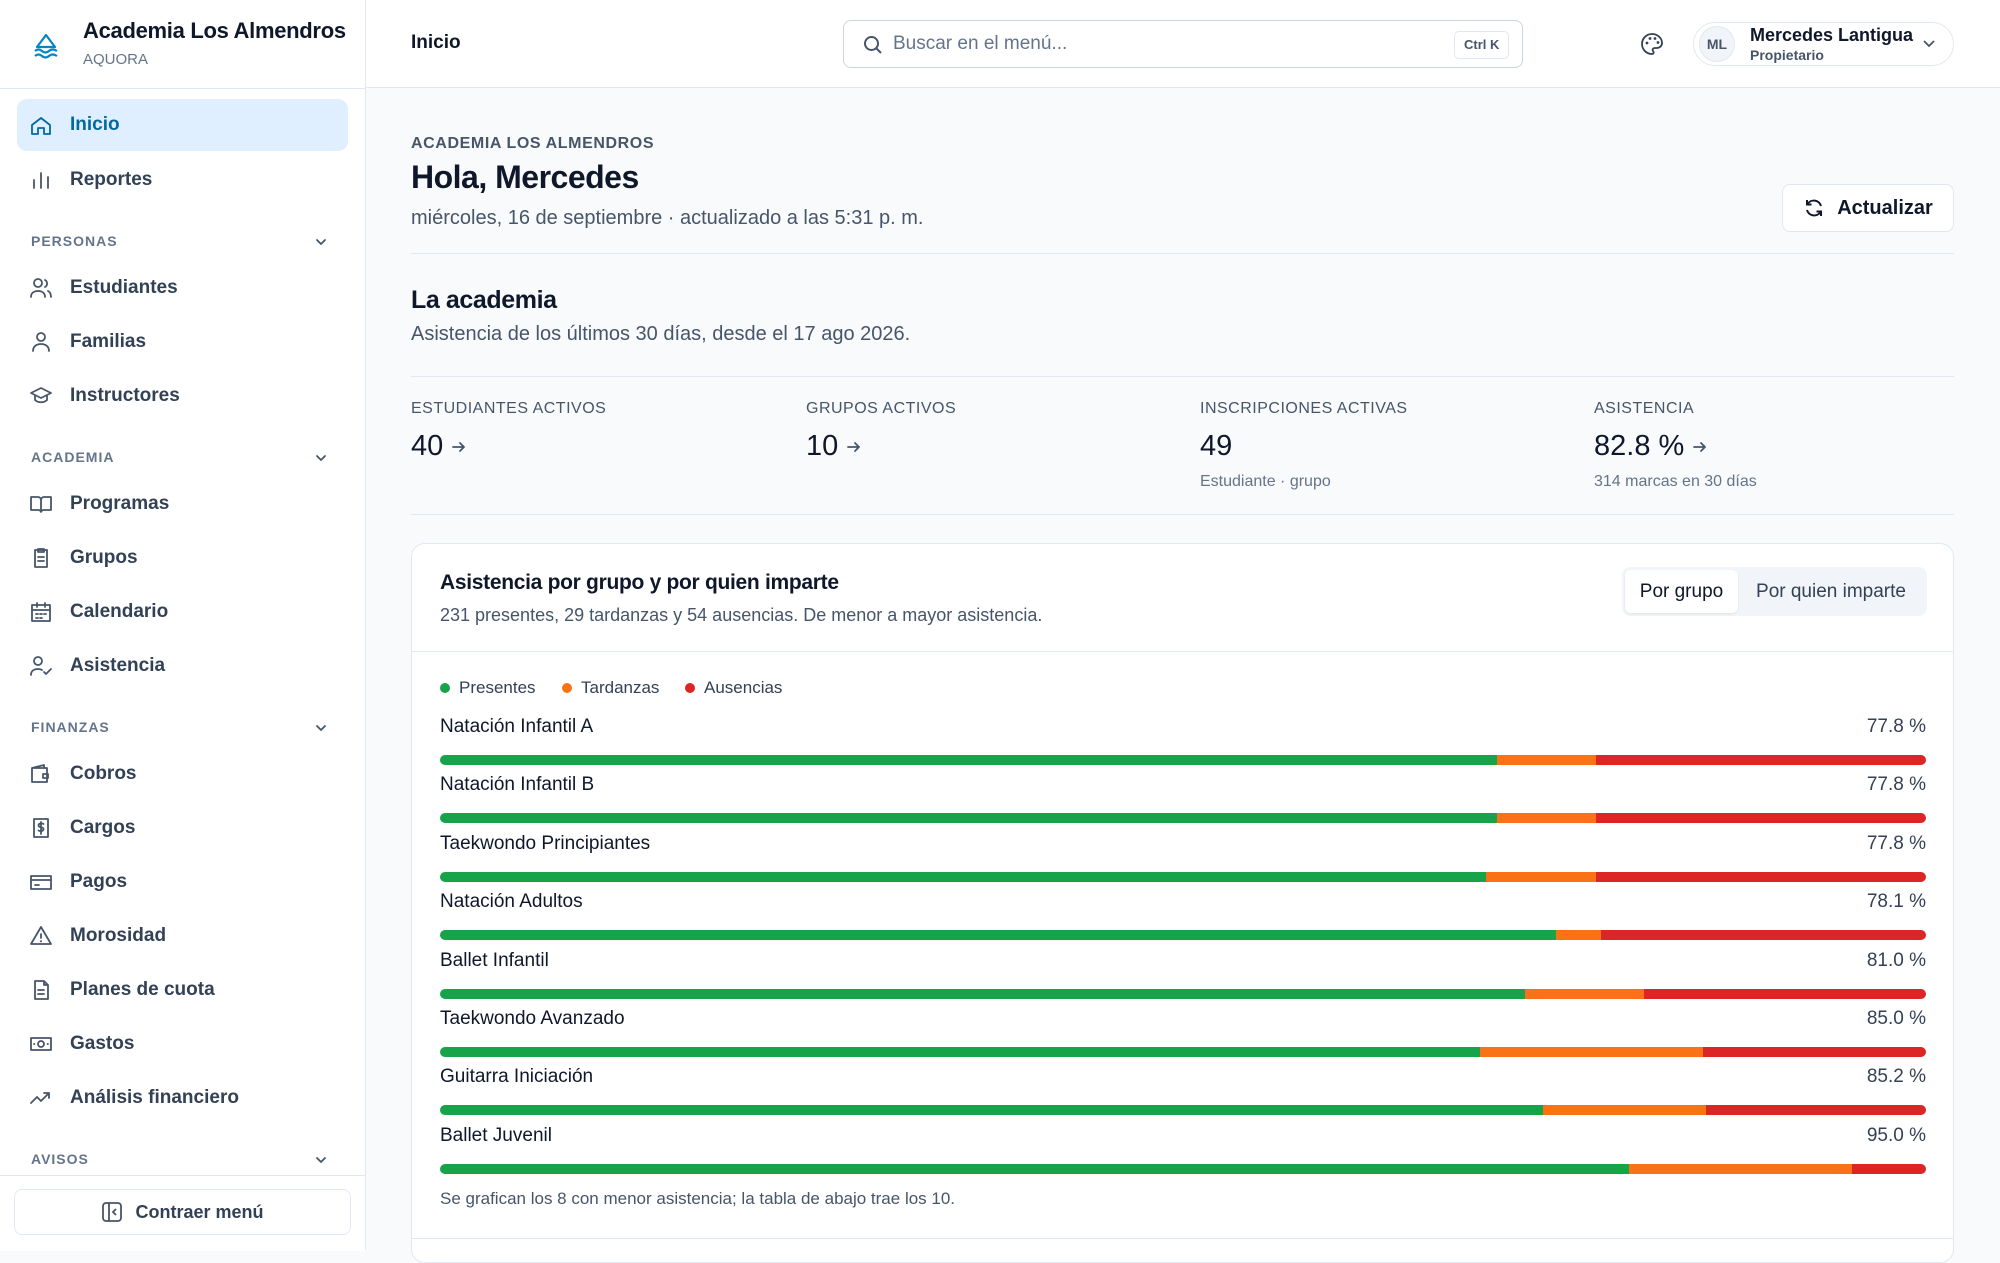  Describe the element at coordinates (494, 960) in the screenshot. I see `row-label: Ballet Infantil` at that location.